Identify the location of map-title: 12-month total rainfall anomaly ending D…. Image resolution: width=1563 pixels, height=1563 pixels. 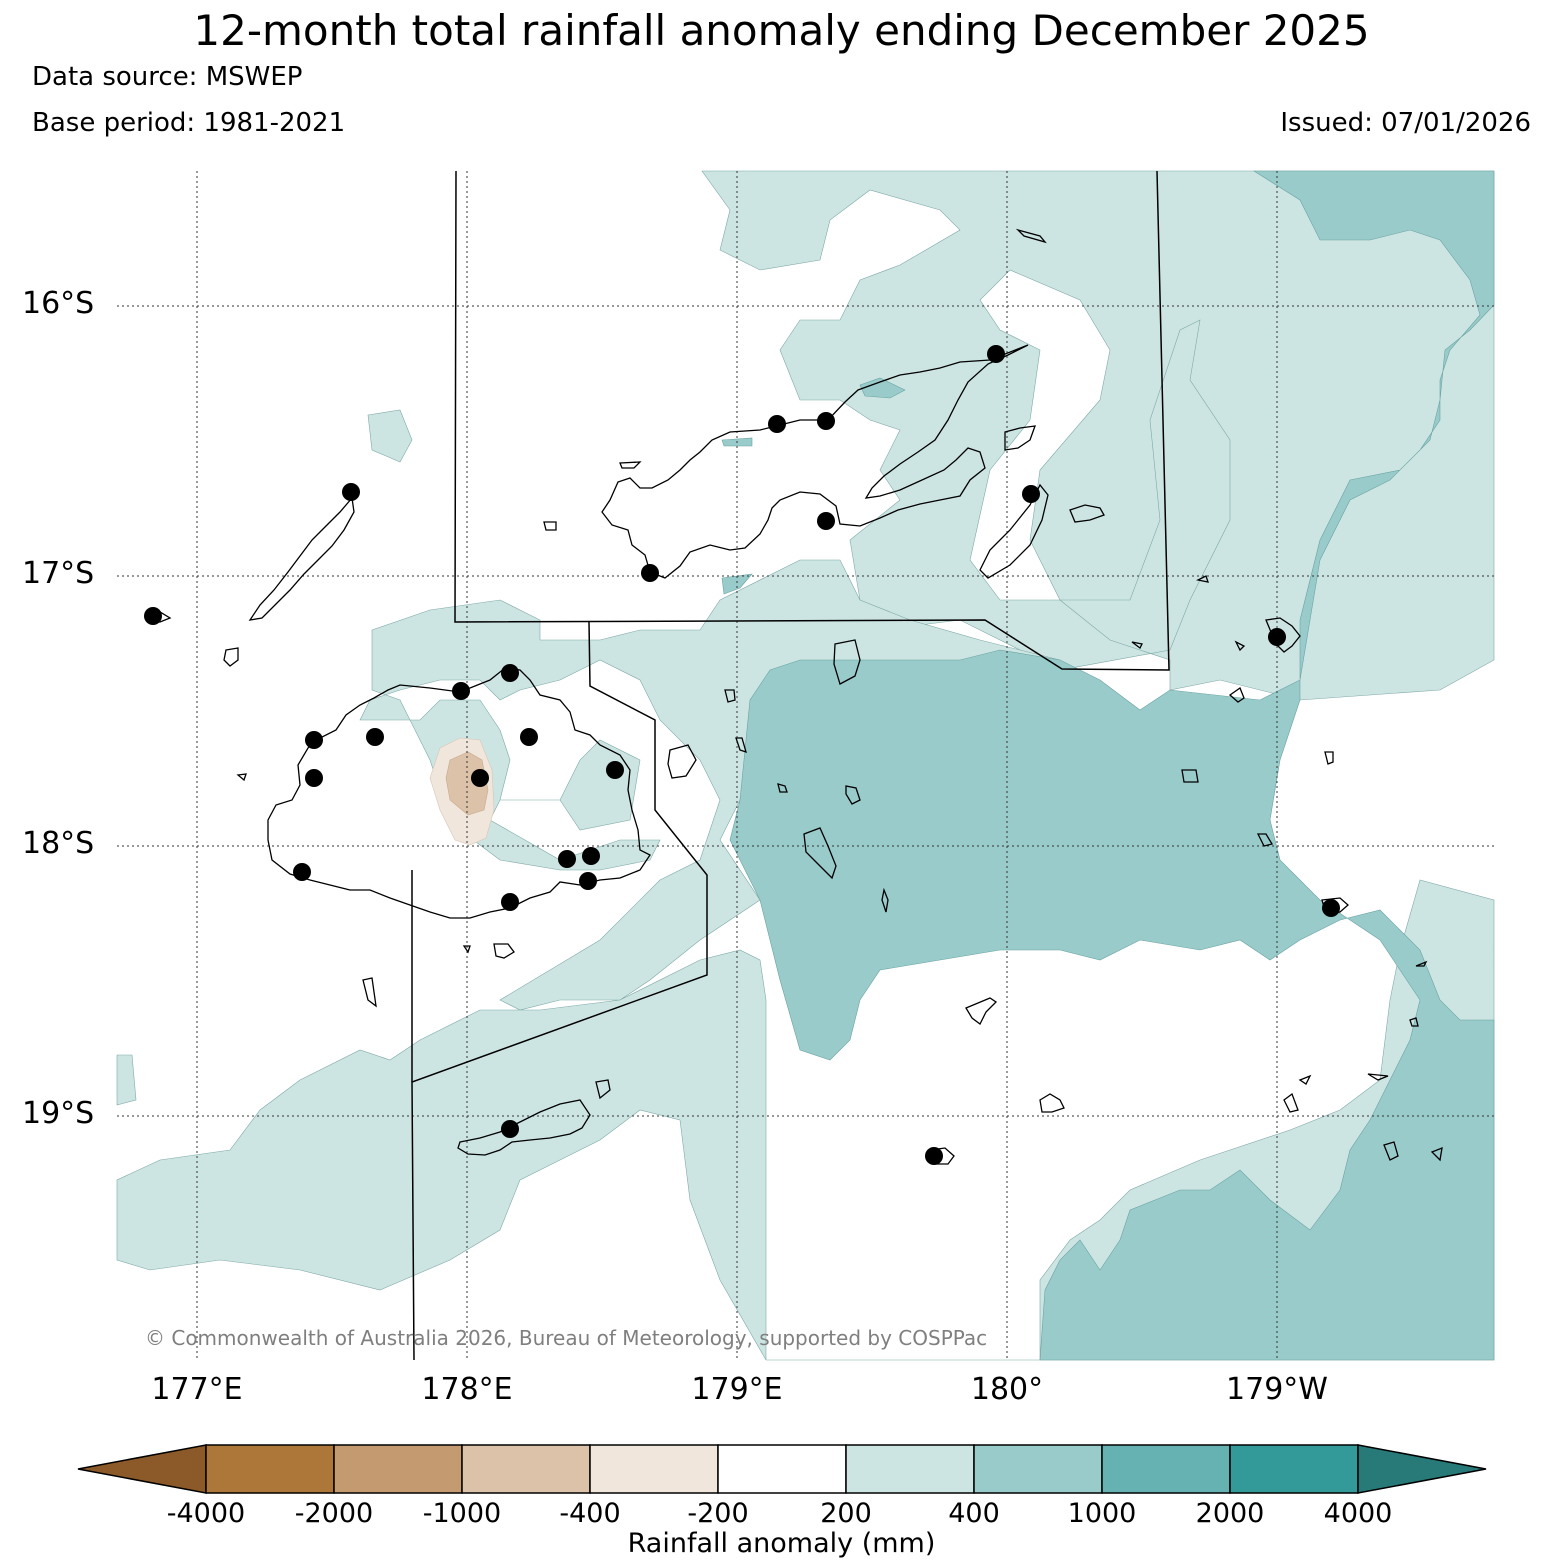
(781, 30).